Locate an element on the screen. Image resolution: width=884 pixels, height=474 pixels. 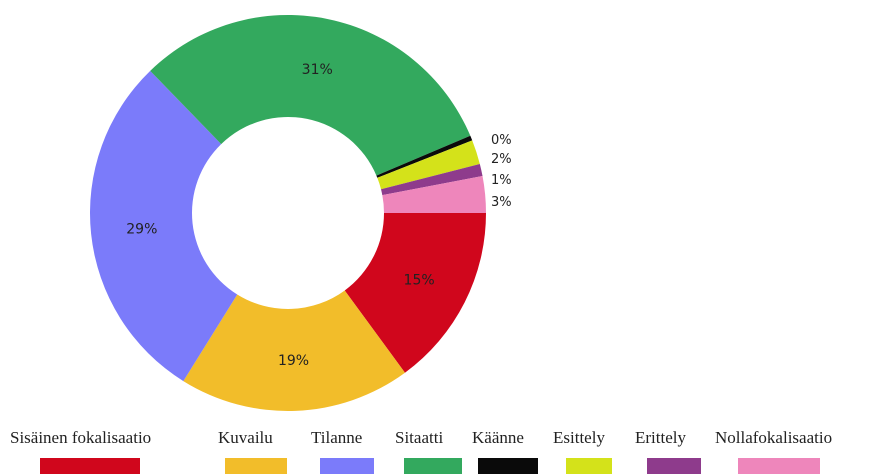
slice-label-2: 29% is located at coordinates (141, 230).